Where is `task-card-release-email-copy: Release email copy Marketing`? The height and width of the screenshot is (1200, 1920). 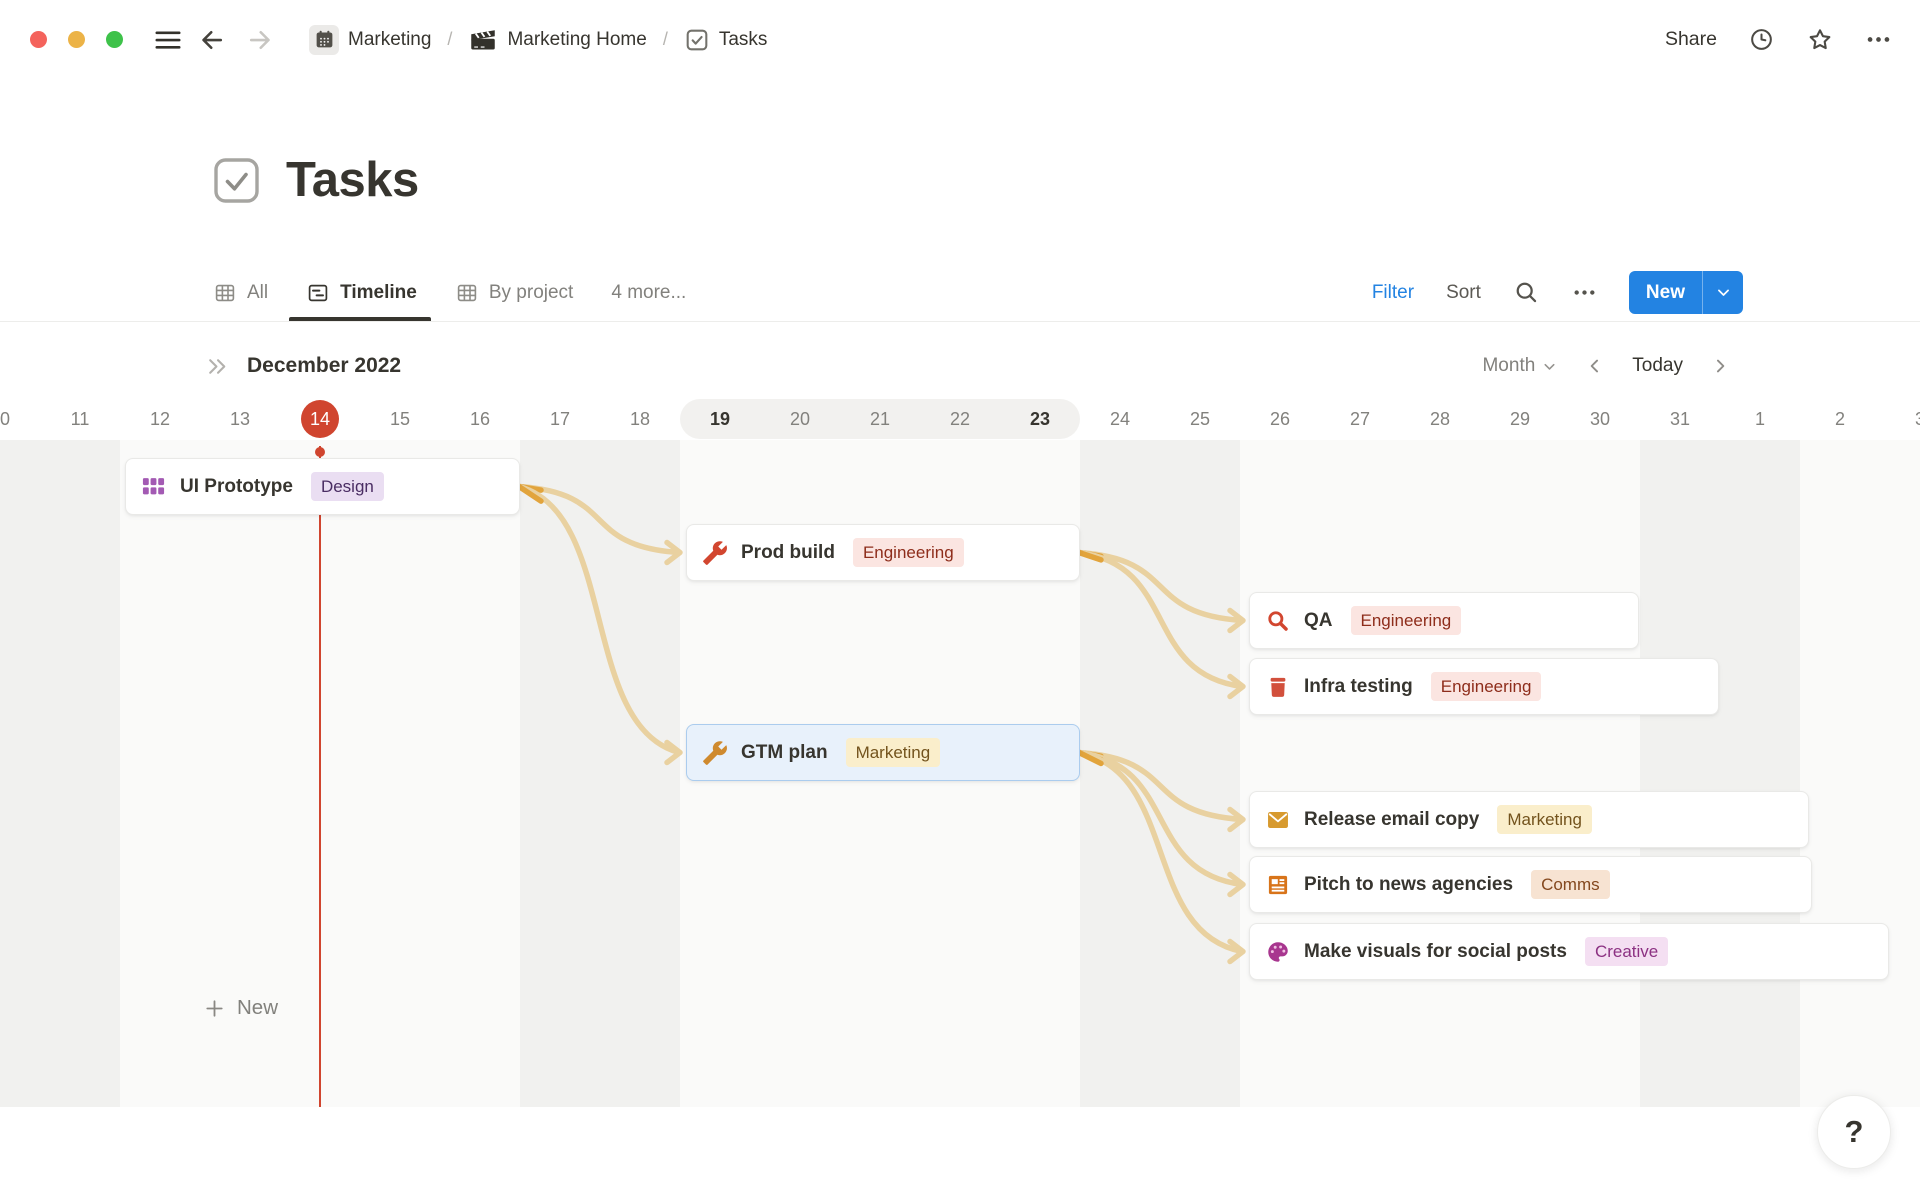
task-card-release-email-copy: Release email copy Marketing is located at coordinates (1529, 819).